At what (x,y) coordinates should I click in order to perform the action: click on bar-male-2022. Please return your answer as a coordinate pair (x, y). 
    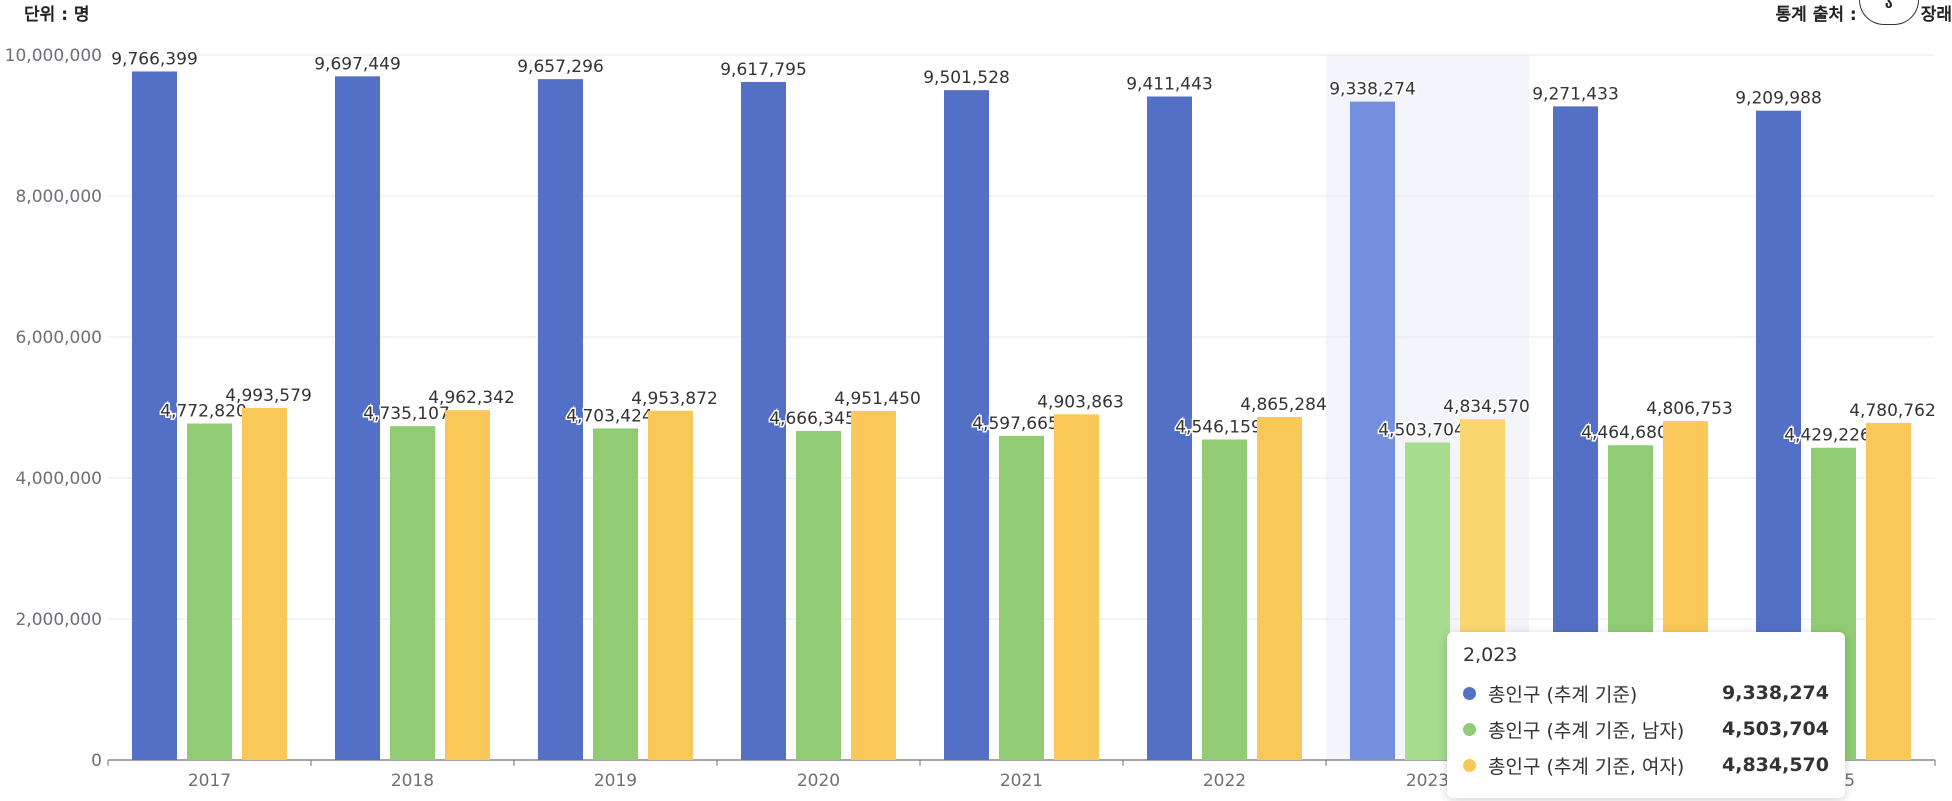
    Looking at the image, I should click on (1224, 599).